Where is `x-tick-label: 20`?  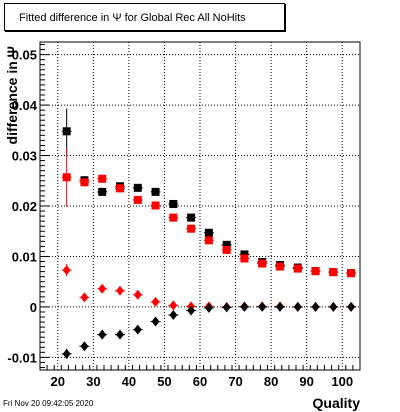
x-tick-label: 20 is located at coordinates (58, 381).